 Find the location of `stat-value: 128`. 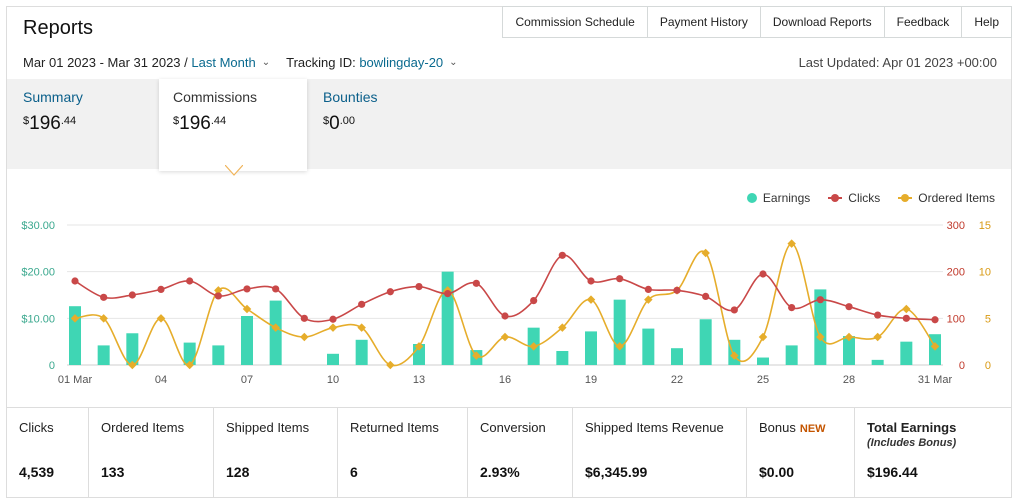

stat-value: 128 is located at coordinates (238, 472).